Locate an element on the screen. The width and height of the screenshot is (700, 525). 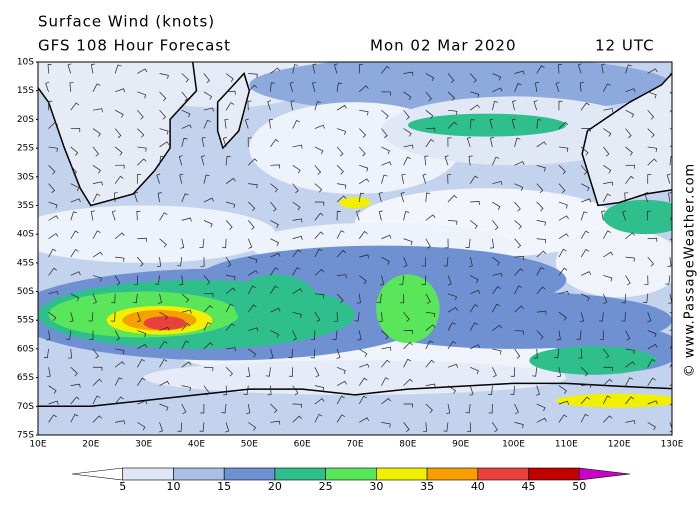
australia is located at coordinates (626, 139).